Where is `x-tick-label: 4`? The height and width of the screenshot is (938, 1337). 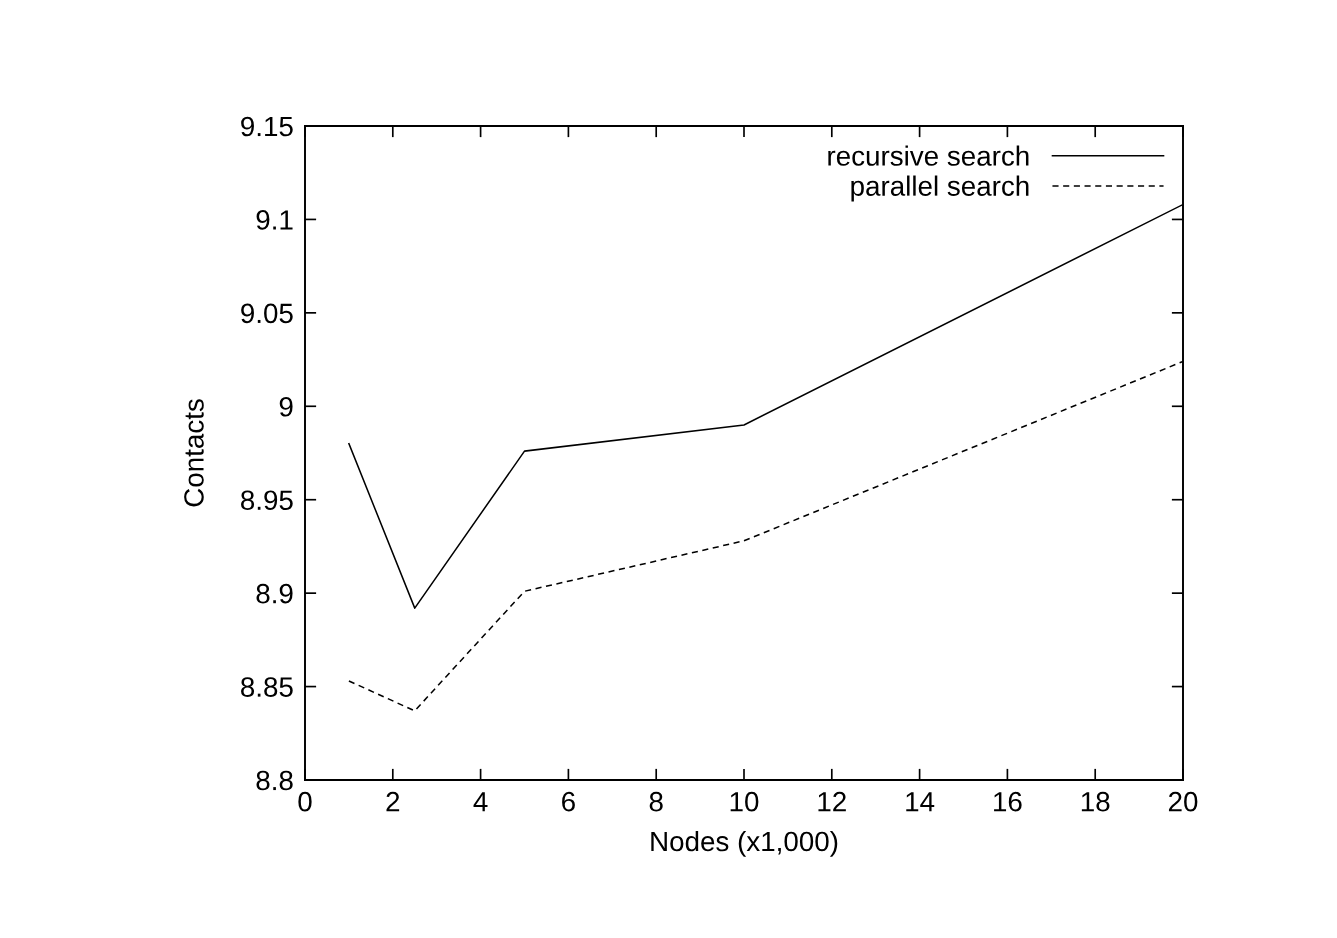
x-tick-label: 4 is located at coordinates (480, 802).